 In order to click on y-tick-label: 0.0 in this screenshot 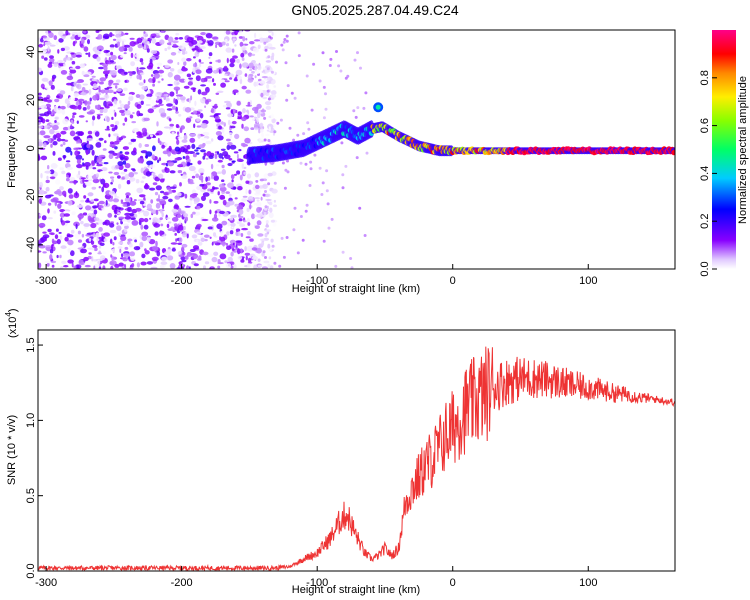, I will do `click(31, 570)`.